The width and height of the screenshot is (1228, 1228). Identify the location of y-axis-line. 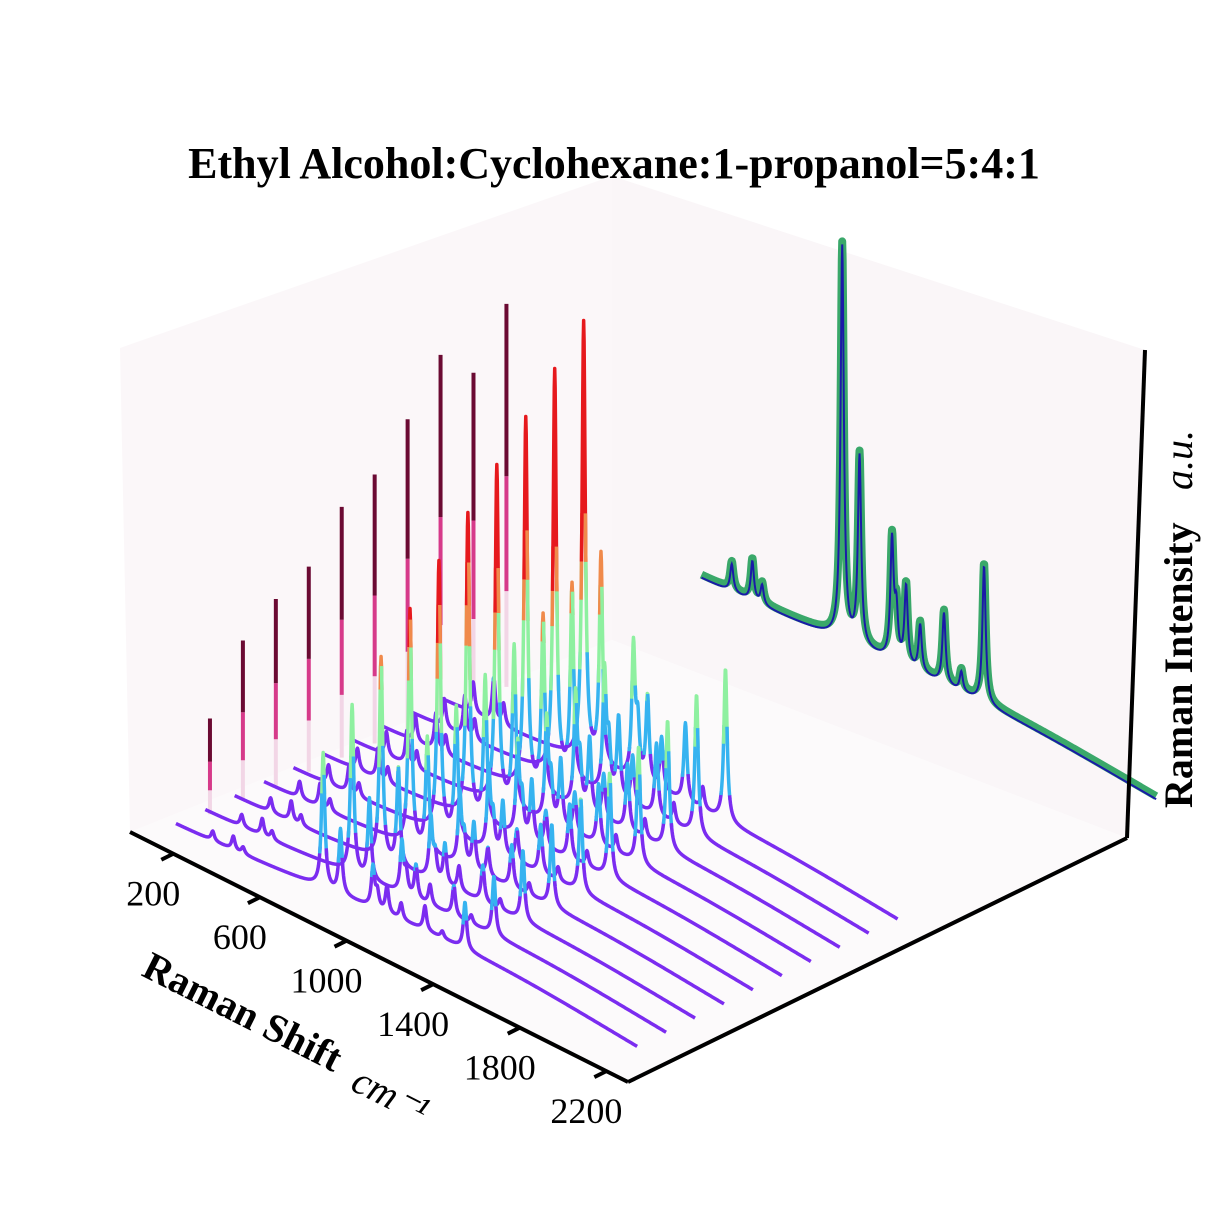
(877, 960).